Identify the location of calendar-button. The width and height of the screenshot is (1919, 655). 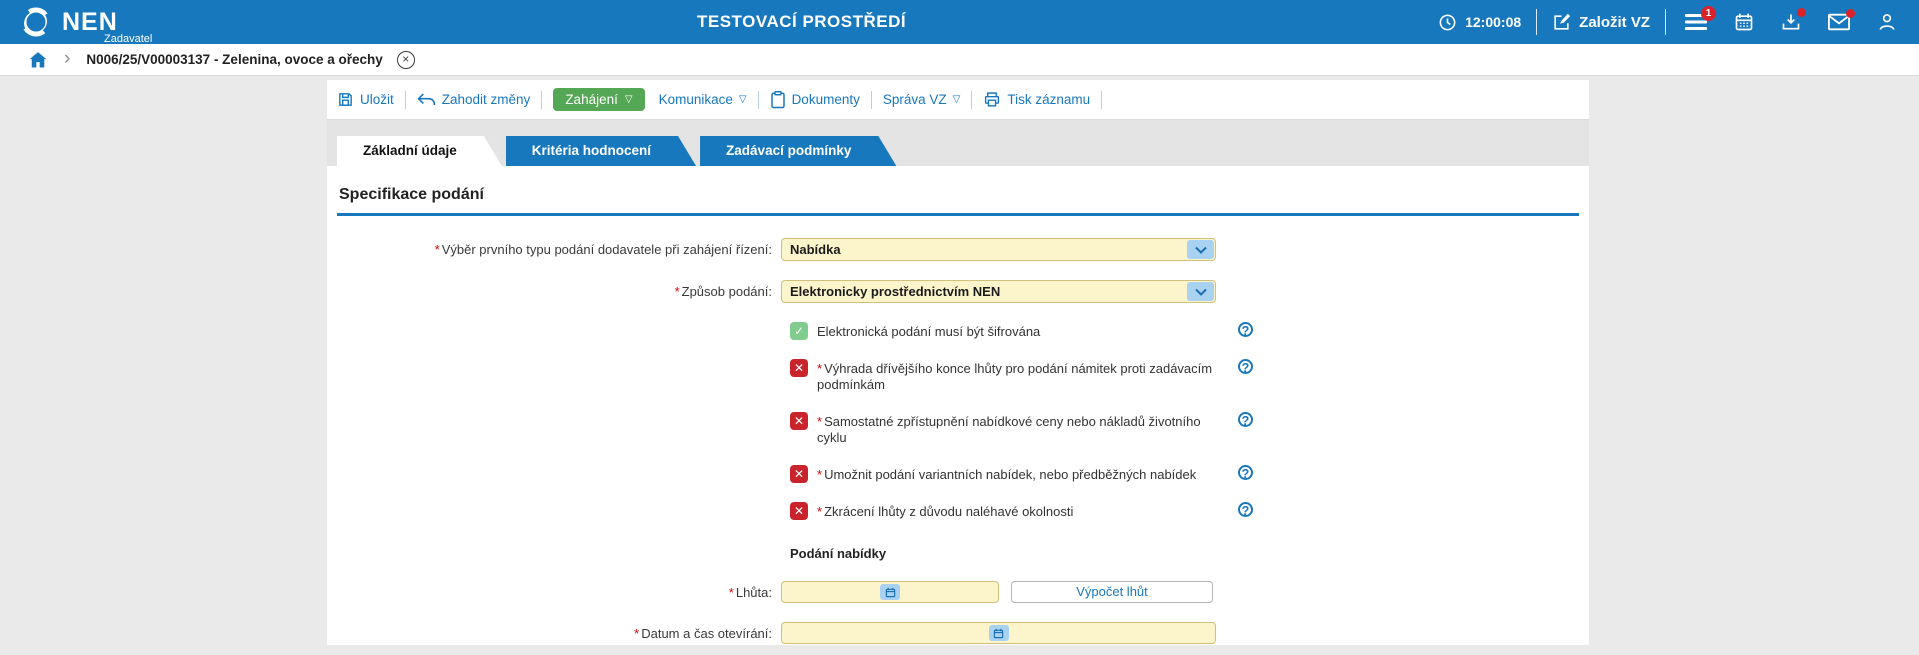
(1744, 22).